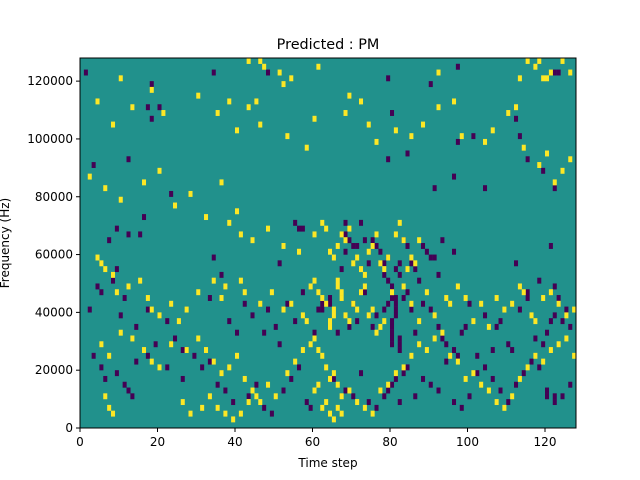  What do you see at coordinates (327, 463) in the screenshot?
I see `x-axis-label: Time step` at bounding box center [327, 463].